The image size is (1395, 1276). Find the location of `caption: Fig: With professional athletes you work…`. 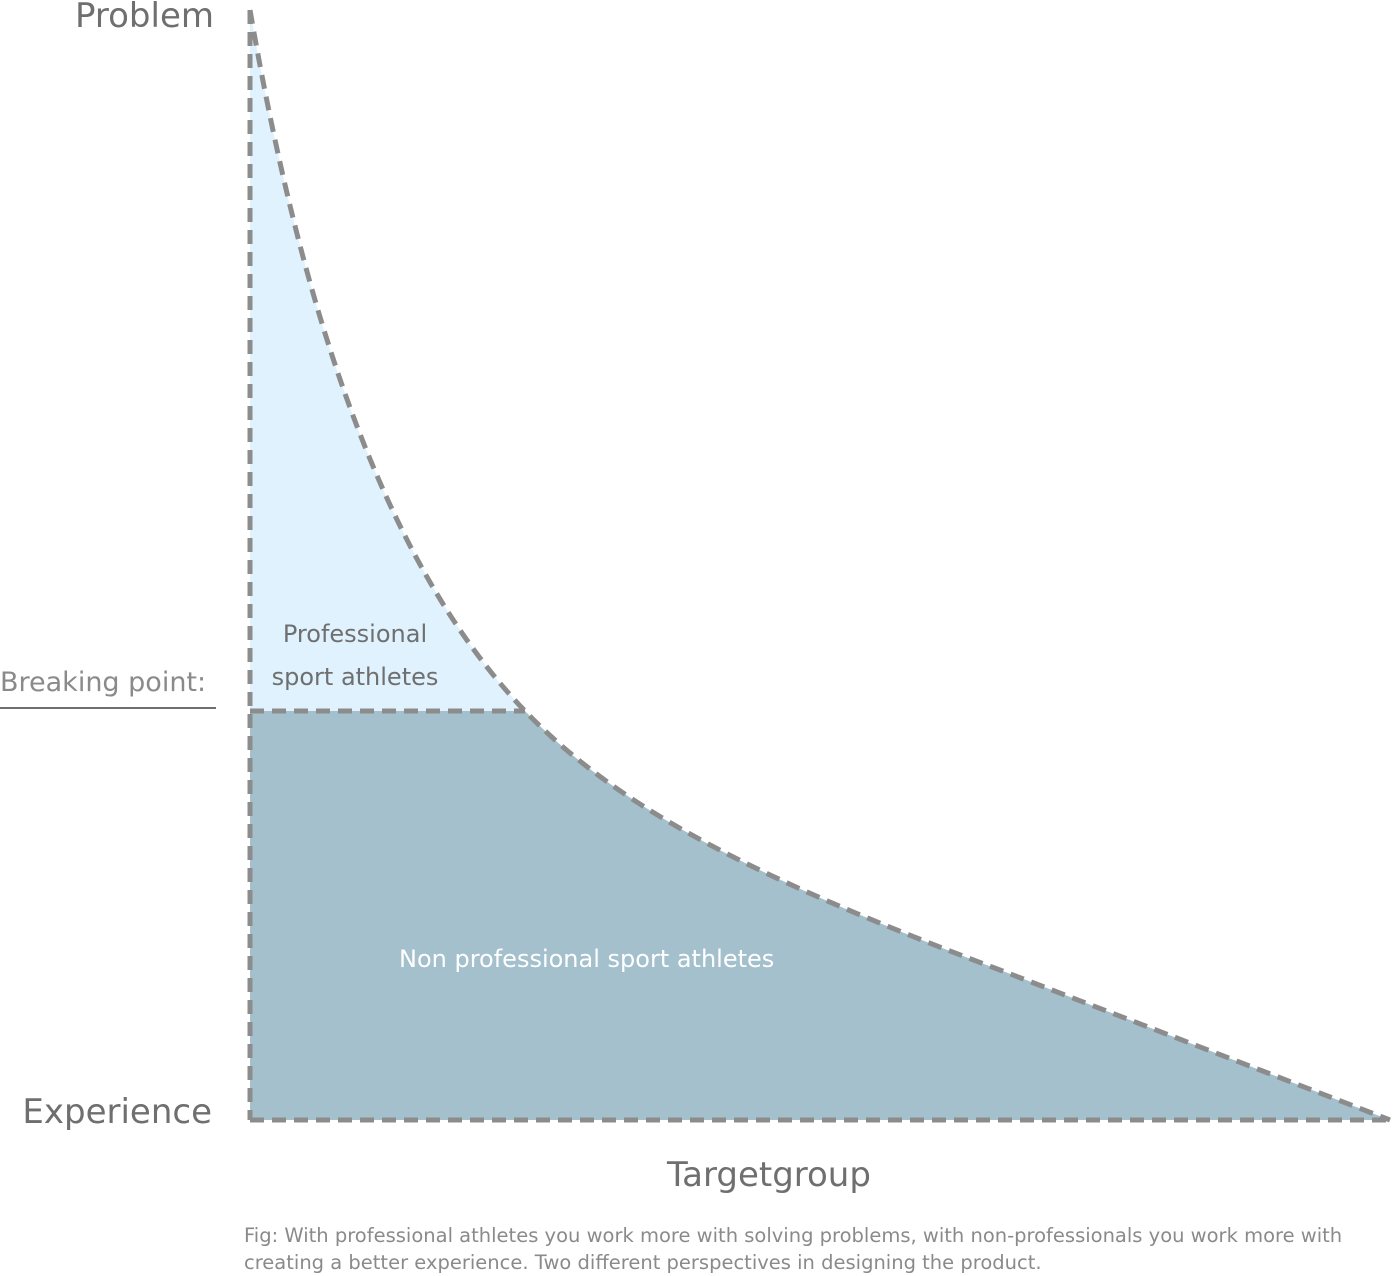

caption: Fig: With professional athletes you work… is located at coordinates (793, 1249).